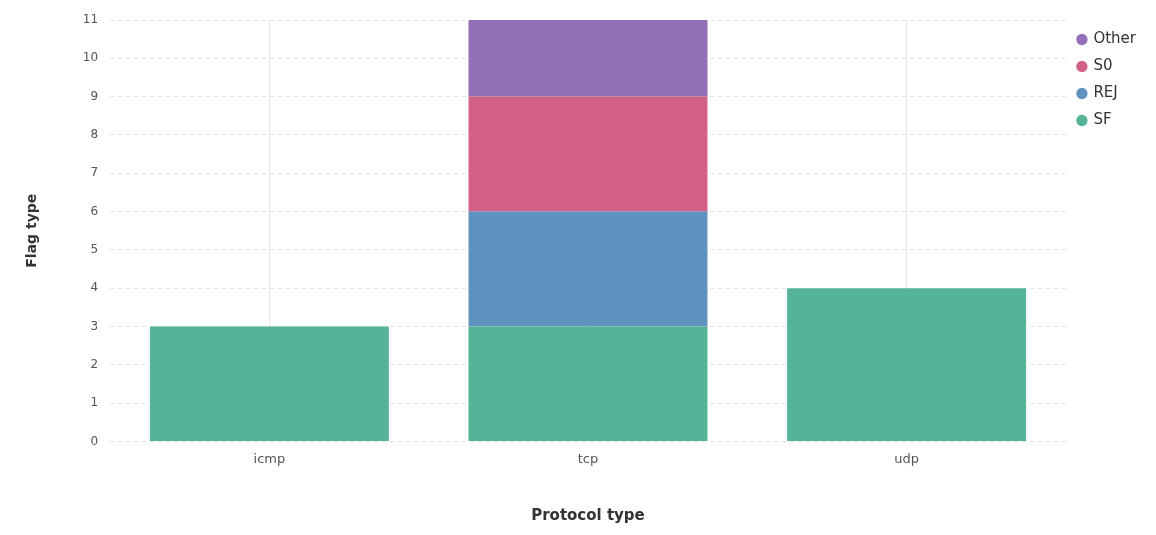  Describe the element at coordinates (90, 19) in the screenshot. I see `y-tick-label: 11` at that location.